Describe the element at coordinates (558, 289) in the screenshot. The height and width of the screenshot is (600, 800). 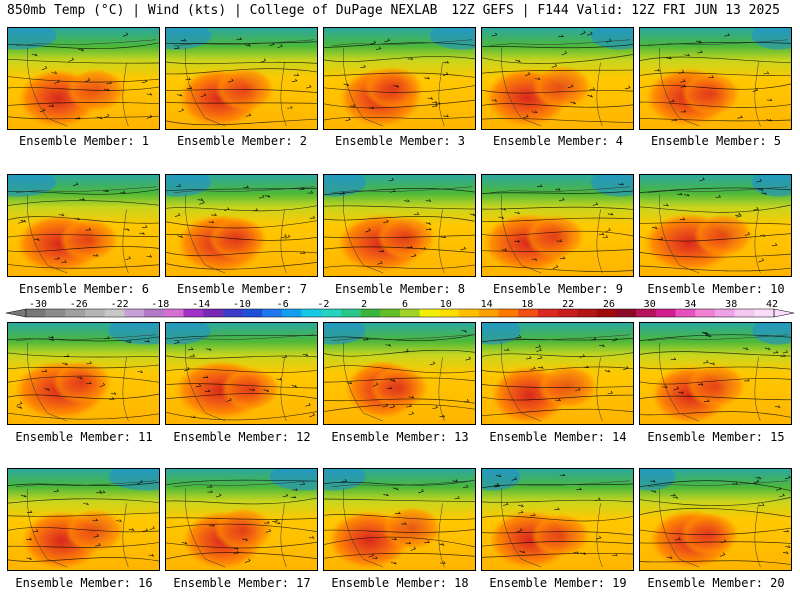
I see `panel-label-9: Ensemble Member: 9` at that location.